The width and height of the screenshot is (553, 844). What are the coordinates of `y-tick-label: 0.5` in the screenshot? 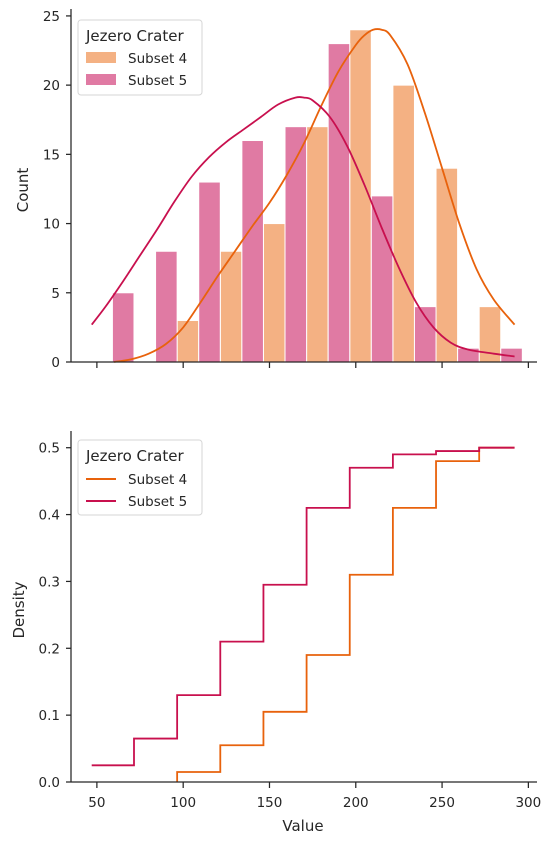 It's located at (49, 449).